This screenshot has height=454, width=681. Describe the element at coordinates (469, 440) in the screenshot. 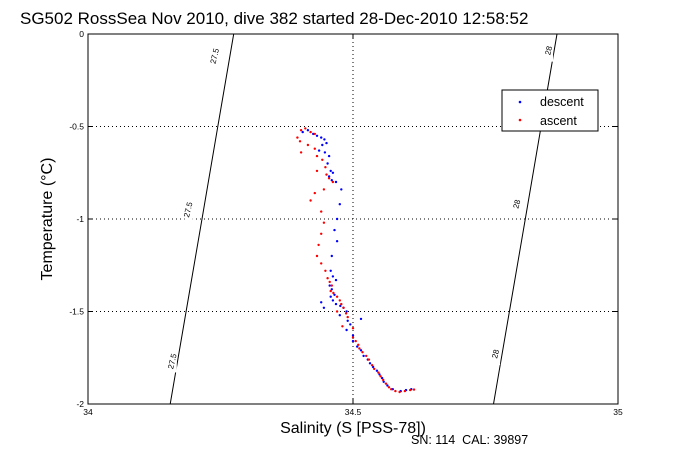

I see `serial-cal-footnote: SN: 114 CAL: 39897` at that location.